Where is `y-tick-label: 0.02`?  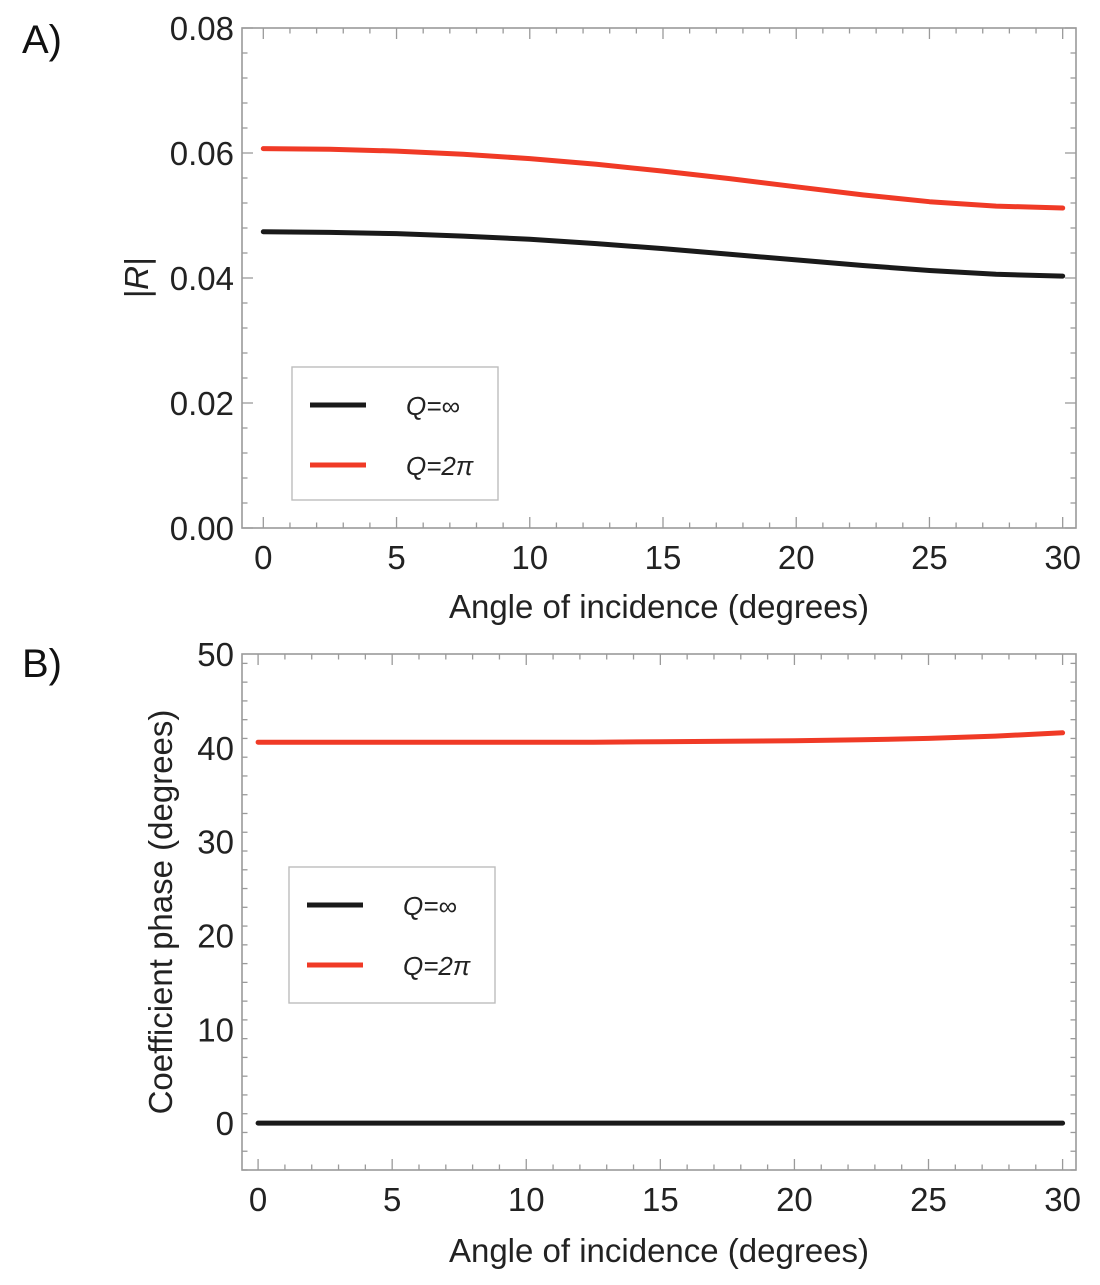 y-tick-label: 0.02 is located at coordinates (202, 403).